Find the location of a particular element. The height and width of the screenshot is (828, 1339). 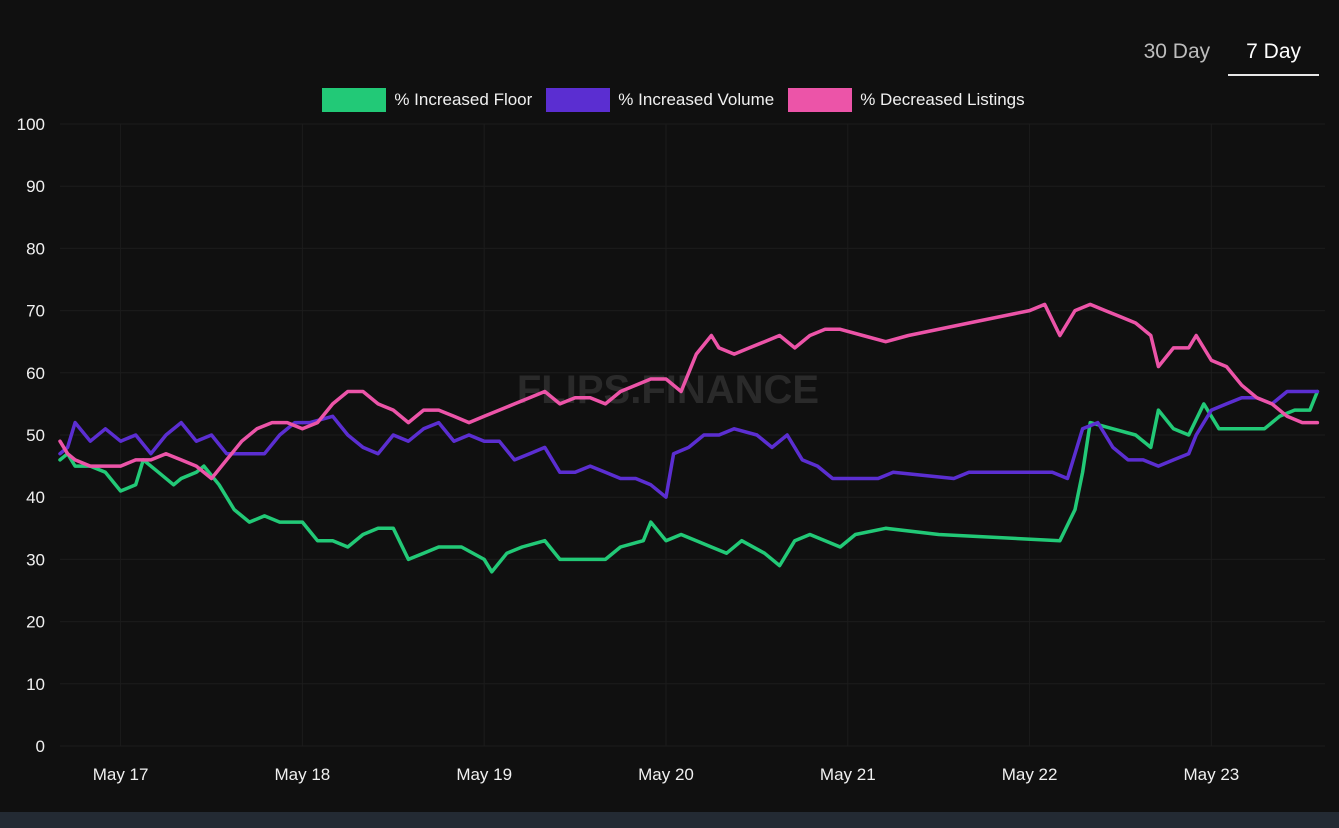

y-tick-label: 100 is located at coordinates (31, 124).